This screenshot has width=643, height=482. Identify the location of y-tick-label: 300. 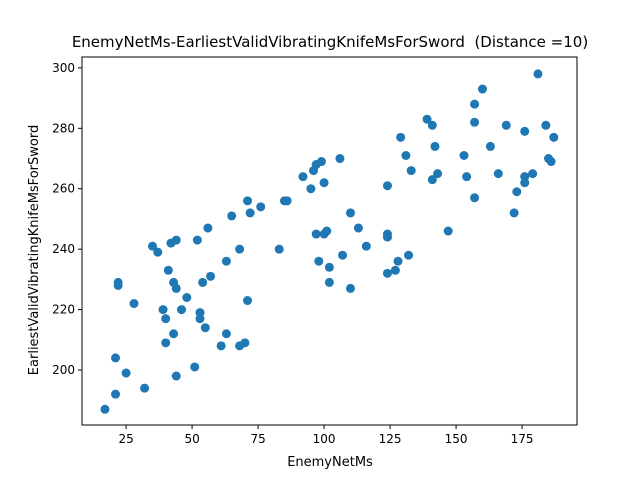
(63, 68).